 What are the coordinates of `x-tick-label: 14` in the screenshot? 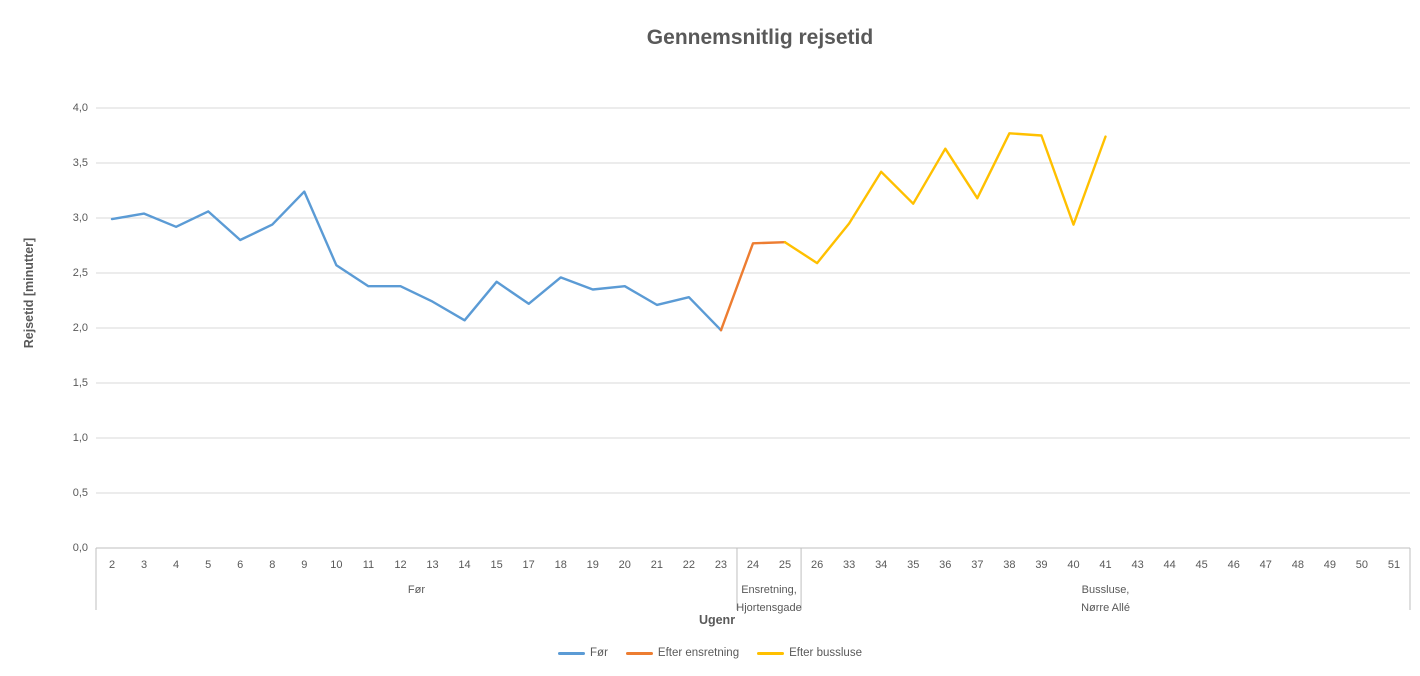 It's located at (464, 565).